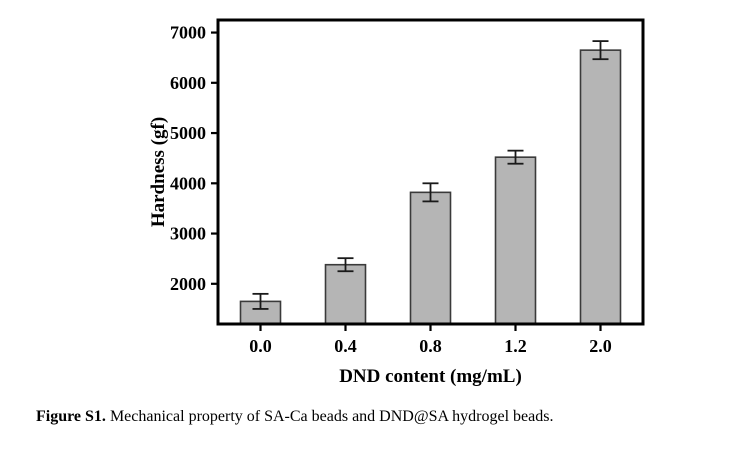  Describe the element at coordinates (188, 284) in the screenshot. I see `y-tick-label: 2000` at that location.